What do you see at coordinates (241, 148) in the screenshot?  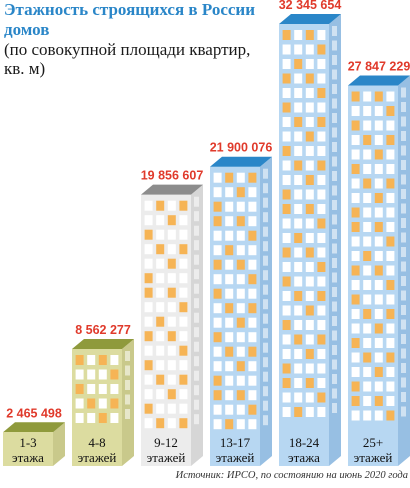 I see `value-label-3: 21 900 076` at bounding box center [241, 148].